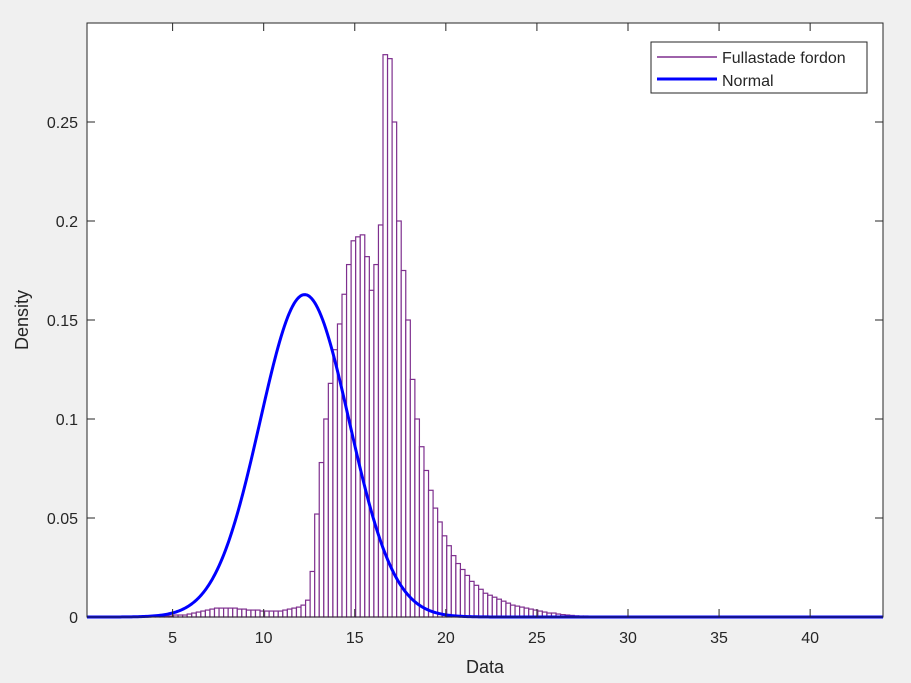  I want to click on x-tick-label: 35, so click(719, 638).